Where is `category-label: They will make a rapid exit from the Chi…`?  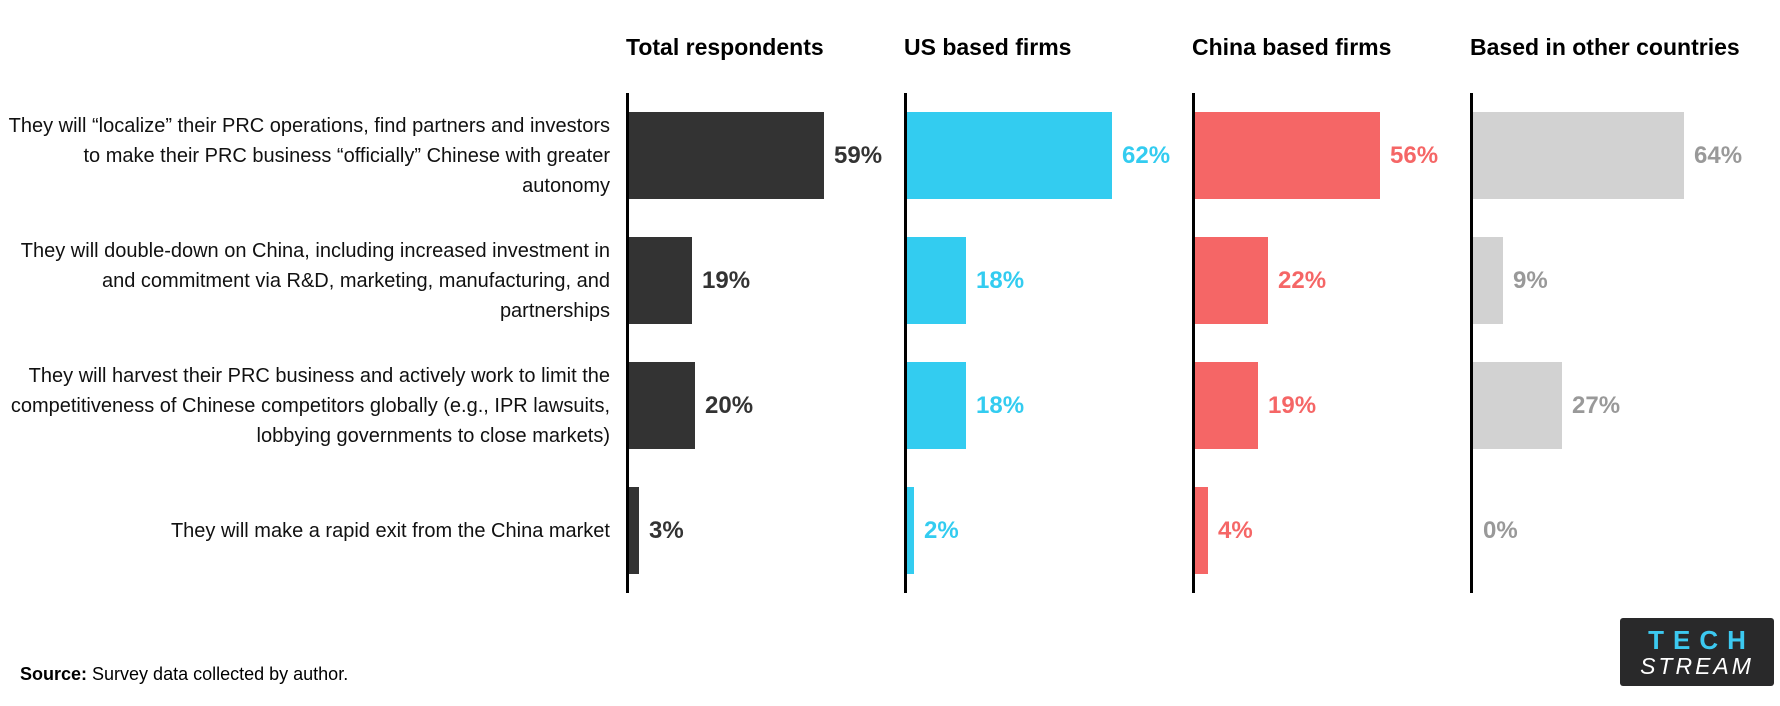 category-label: They will make a rapid exit from the Chi… is located at coordinates (390, 530).